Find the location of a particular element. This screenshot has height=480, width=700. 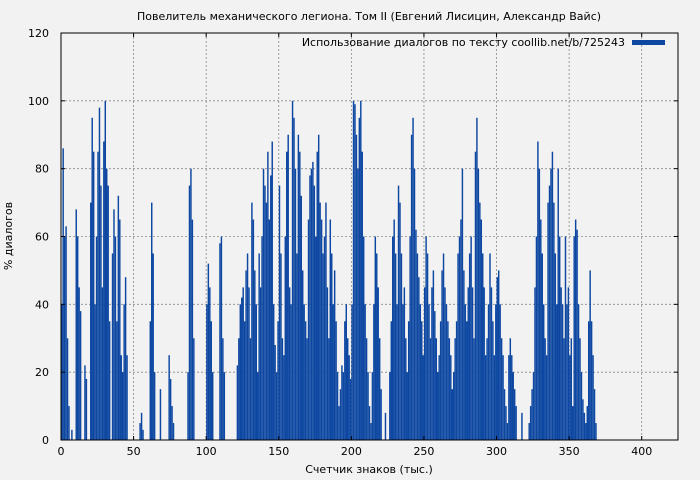

y-tick-label: 60 is located at coordinates (42, 237).